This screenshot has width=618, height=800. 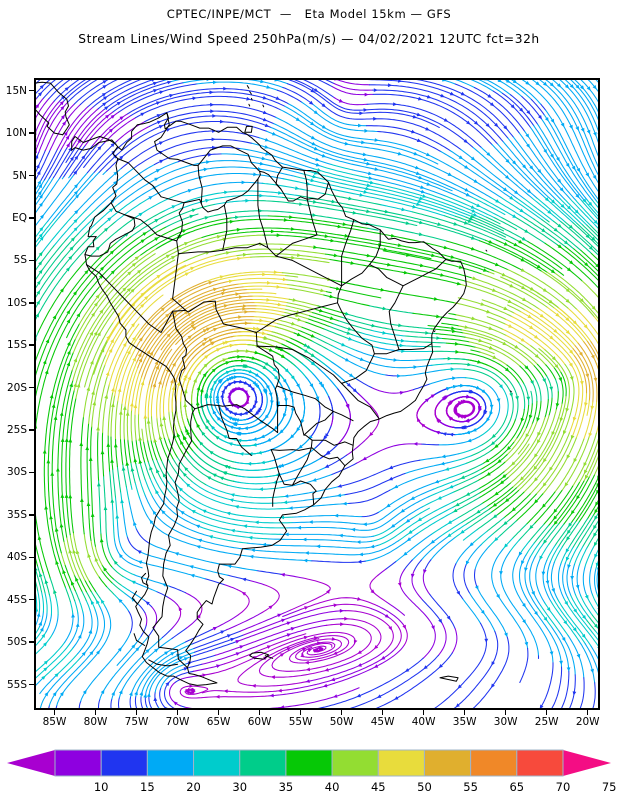 What do you see at coordinates (309, 772) in the screenshot?
I see `colorbar: 10 15 20 30 35 40 45 50 55 65 70 75` at bounding box center [309, 772].